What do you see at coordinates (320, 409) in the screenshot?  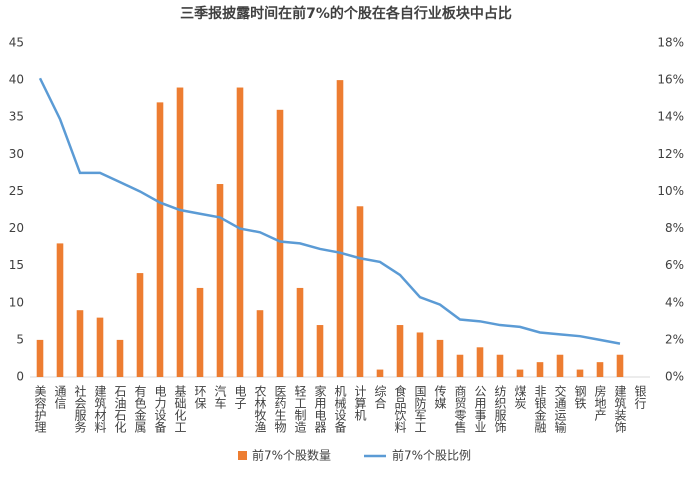 I see `x-tick-label: 家用电器` at bounding box center [320, 409].